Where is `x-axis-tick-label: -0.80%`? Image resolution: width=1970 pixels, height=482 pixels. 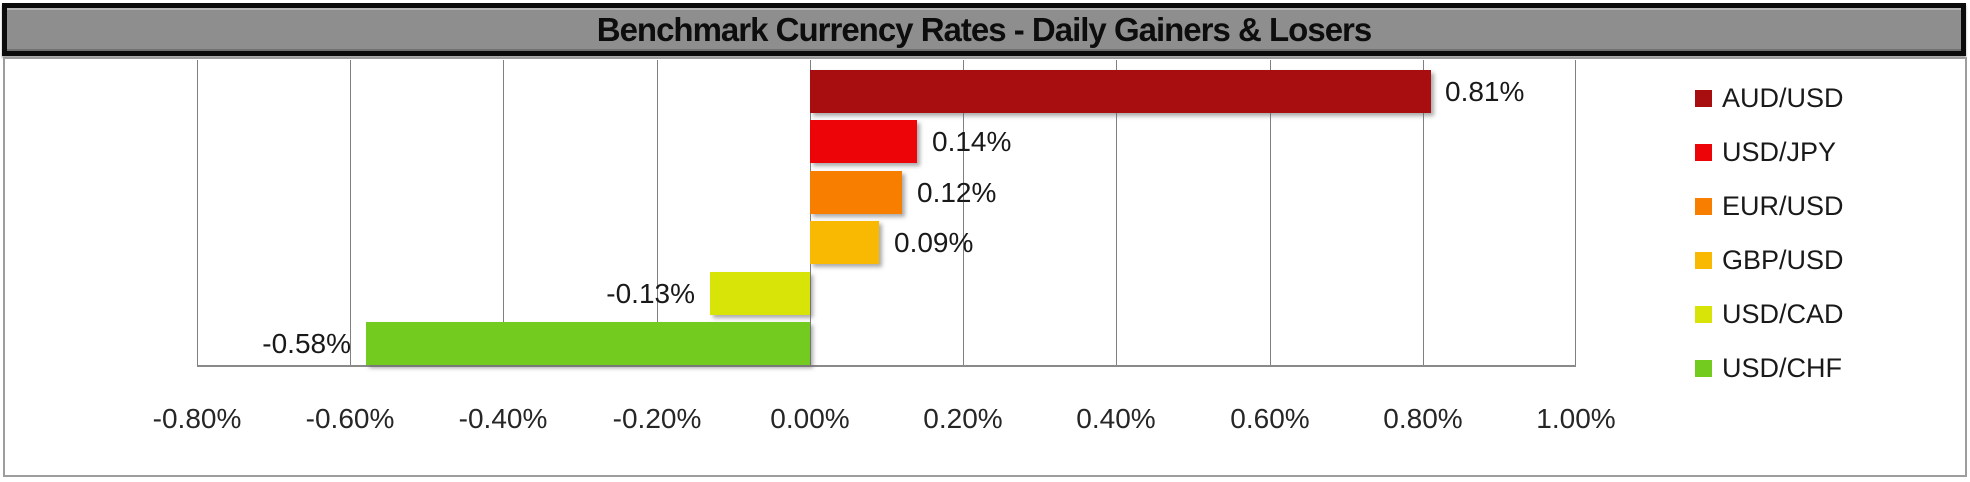 x-axis-tick-label: -0.80% is located at coordinates (197, 418).